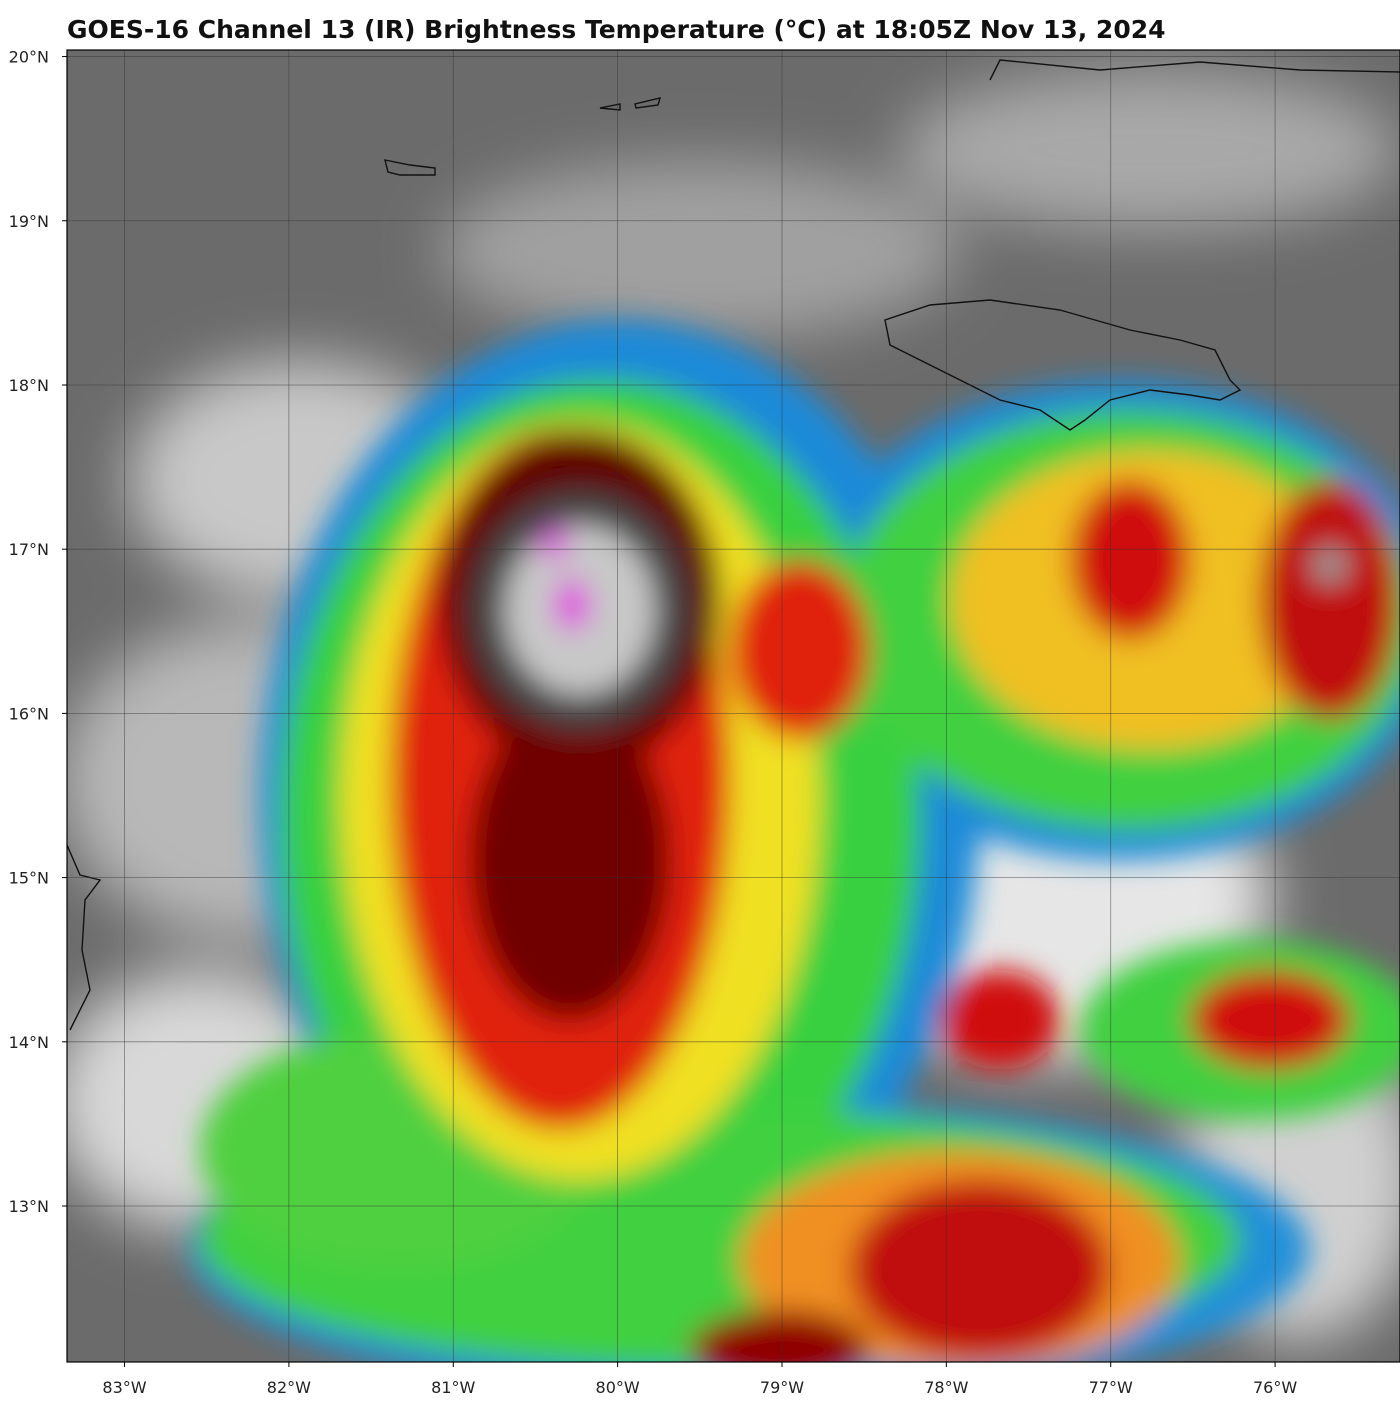 The height and width of the screenshot is (1404, 1400). Describe the element at coordinates (453, 1387) in the screenshot. I see `x-tick-label: 81°W` at that location.